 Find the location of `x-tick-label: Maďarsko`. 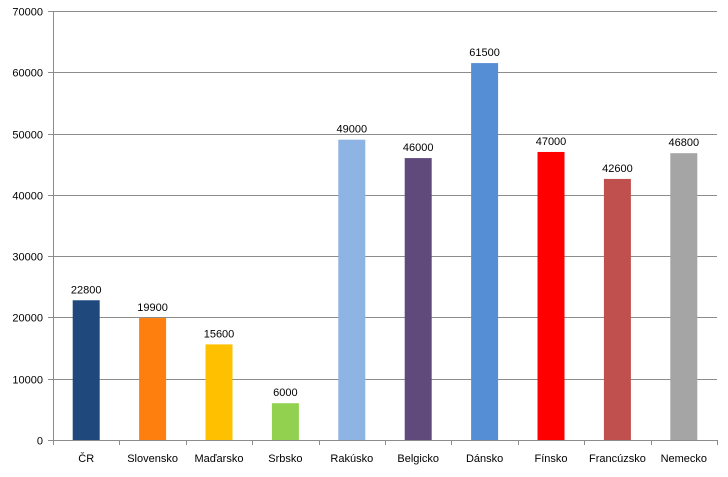

x-tick-label: Maďarsko is located at coordinates (219, 459).